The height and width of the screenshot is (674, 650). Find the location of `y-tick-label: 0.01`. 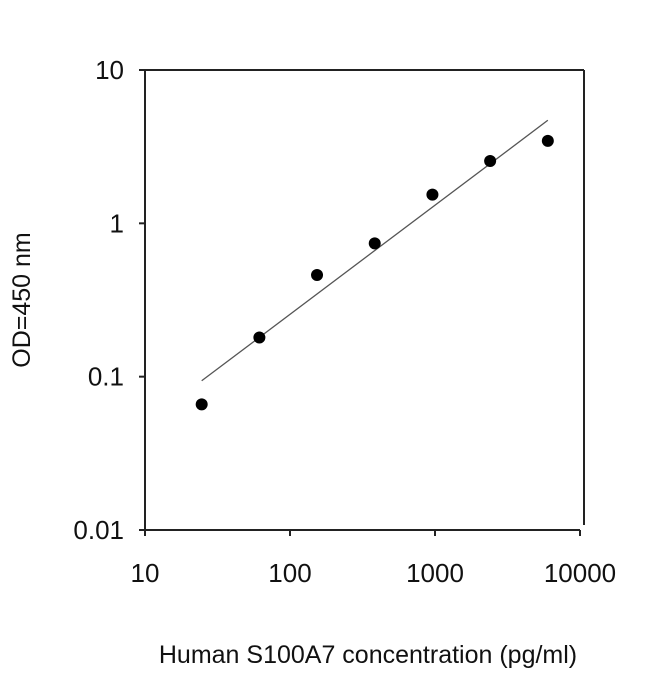

y-tick-label: 0.01 is located at coordinates (98, 530).